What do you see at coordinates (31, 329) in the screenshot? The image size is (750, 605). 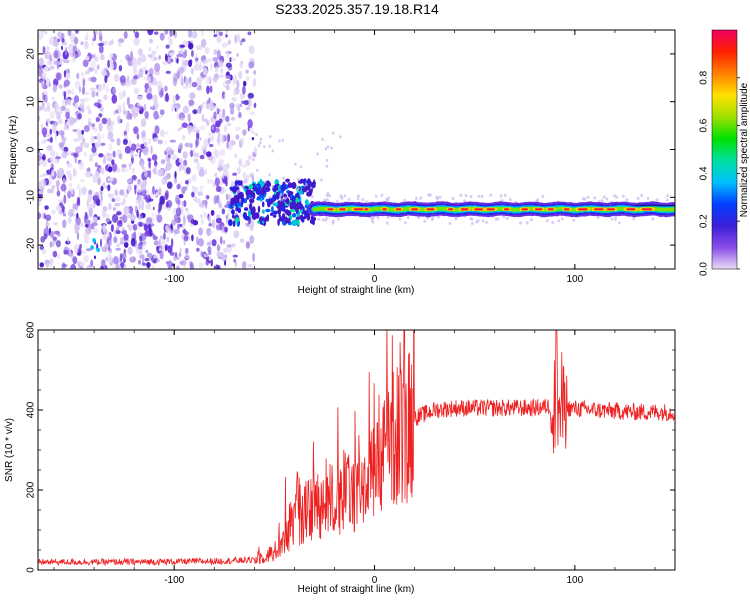 I see `y-tick-label: 600` at bounding box center [31, 329].